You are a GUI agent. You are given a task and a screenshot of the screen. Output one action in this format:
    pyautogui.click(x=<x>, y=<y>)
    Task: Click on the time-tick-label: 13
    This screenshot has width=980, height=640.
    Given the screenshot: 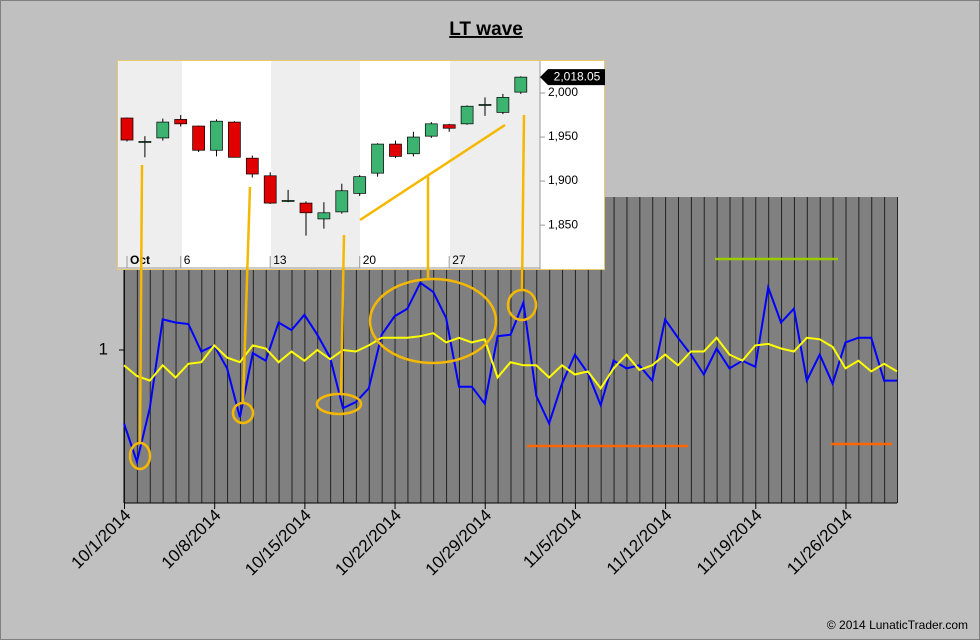 What is the action you would take?
    pyautogui.click(x=280, y=260)
    